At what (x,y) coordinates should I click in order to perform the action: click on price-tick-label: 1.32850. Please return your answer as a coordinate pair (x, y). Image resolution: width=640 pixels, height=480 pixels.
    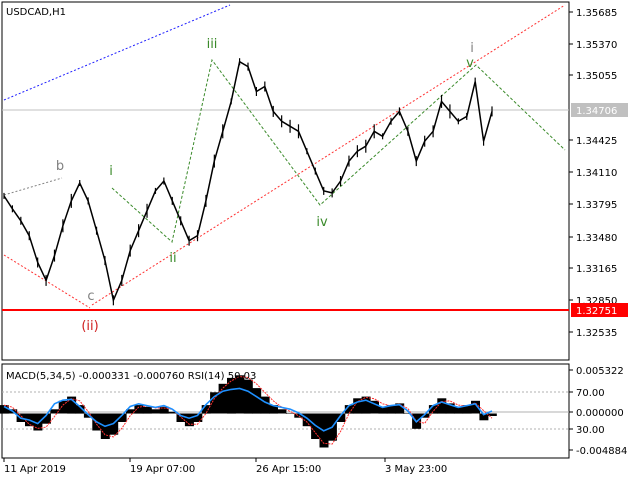
    Looking at the image, I should click on (596, 301).